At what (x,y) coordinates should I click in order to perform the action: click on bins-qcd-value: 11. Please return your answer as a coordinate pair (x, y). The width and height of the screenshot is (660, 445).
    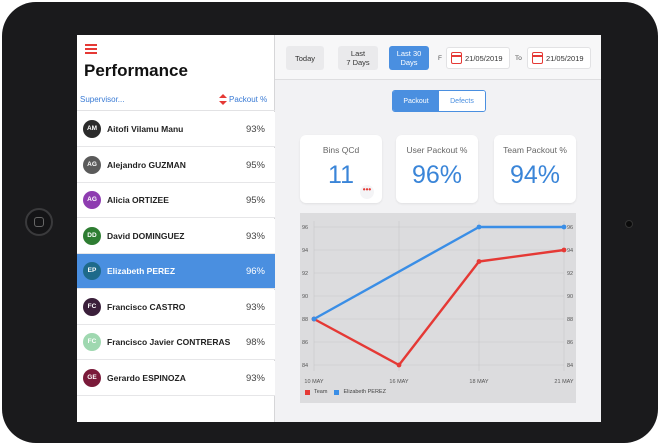
    Looking at the image, I should click on (341, 175).